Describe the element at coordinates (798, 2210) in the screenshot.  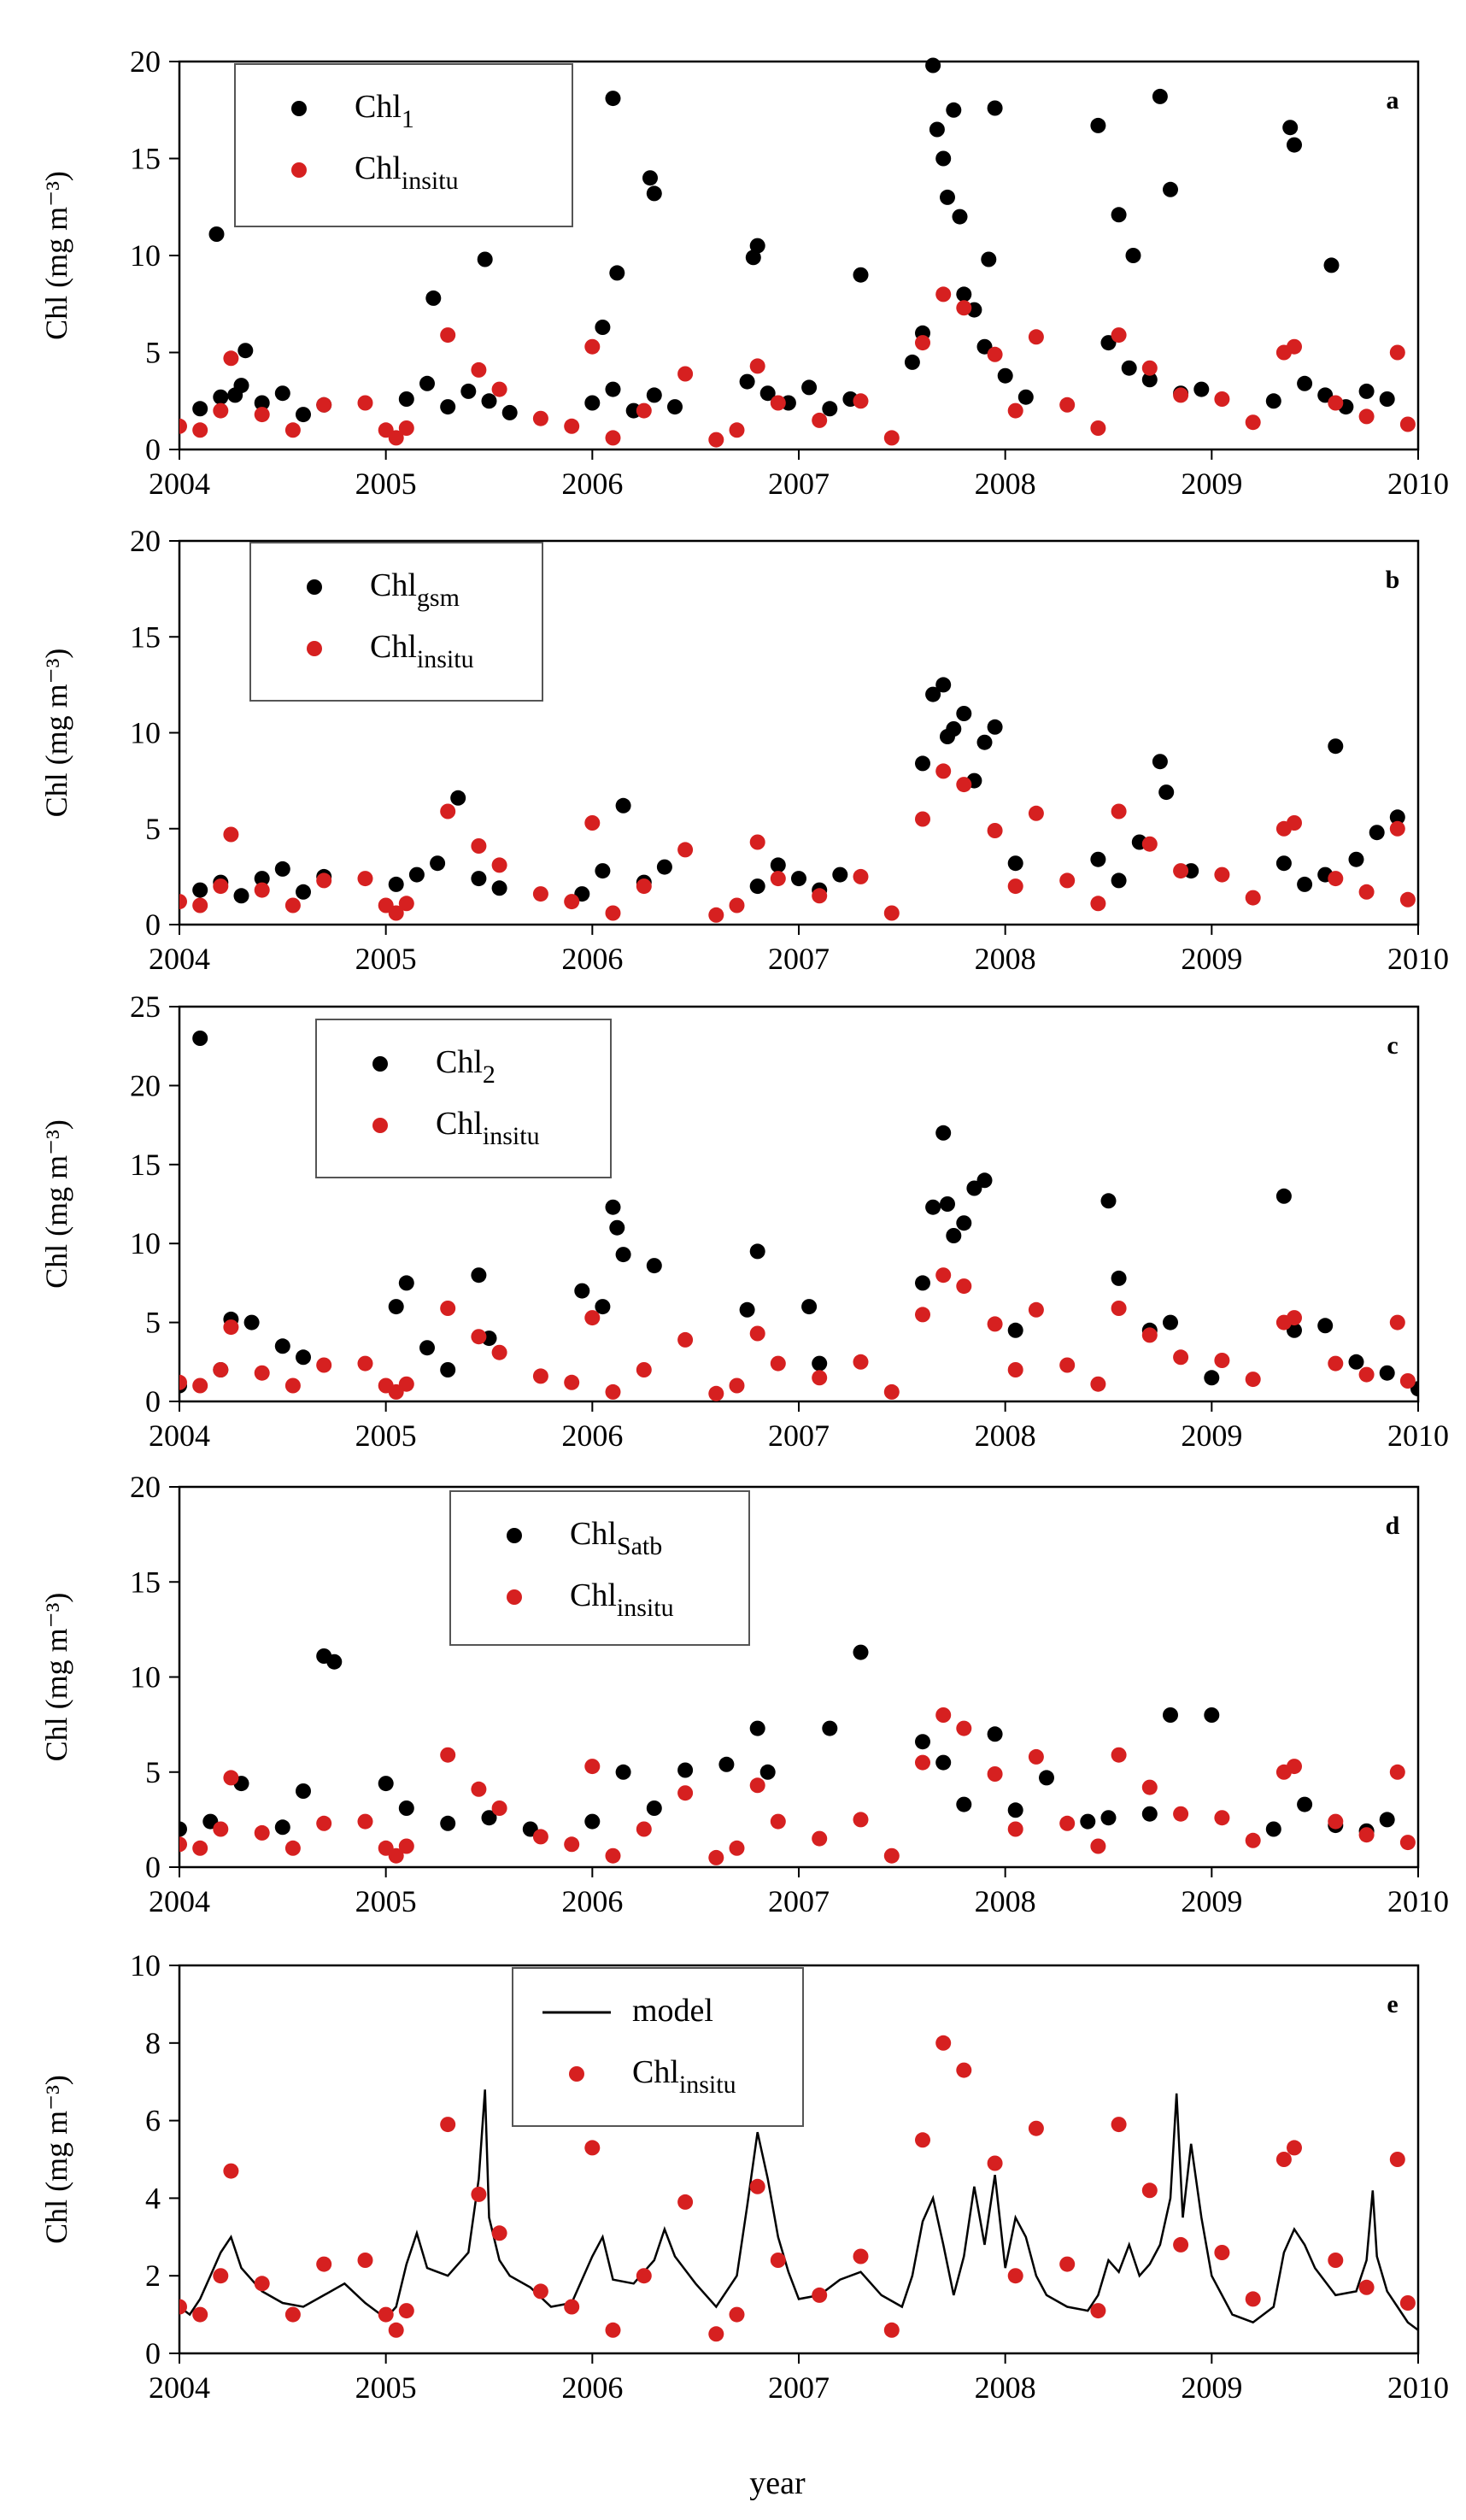
I see `model-line` at that location.